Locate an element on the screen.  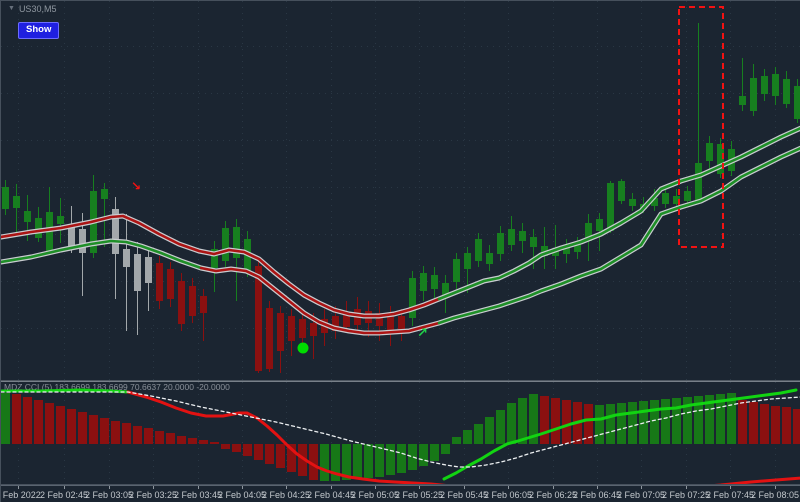
osc-fast-green-left is located at coordinates (65, 391).